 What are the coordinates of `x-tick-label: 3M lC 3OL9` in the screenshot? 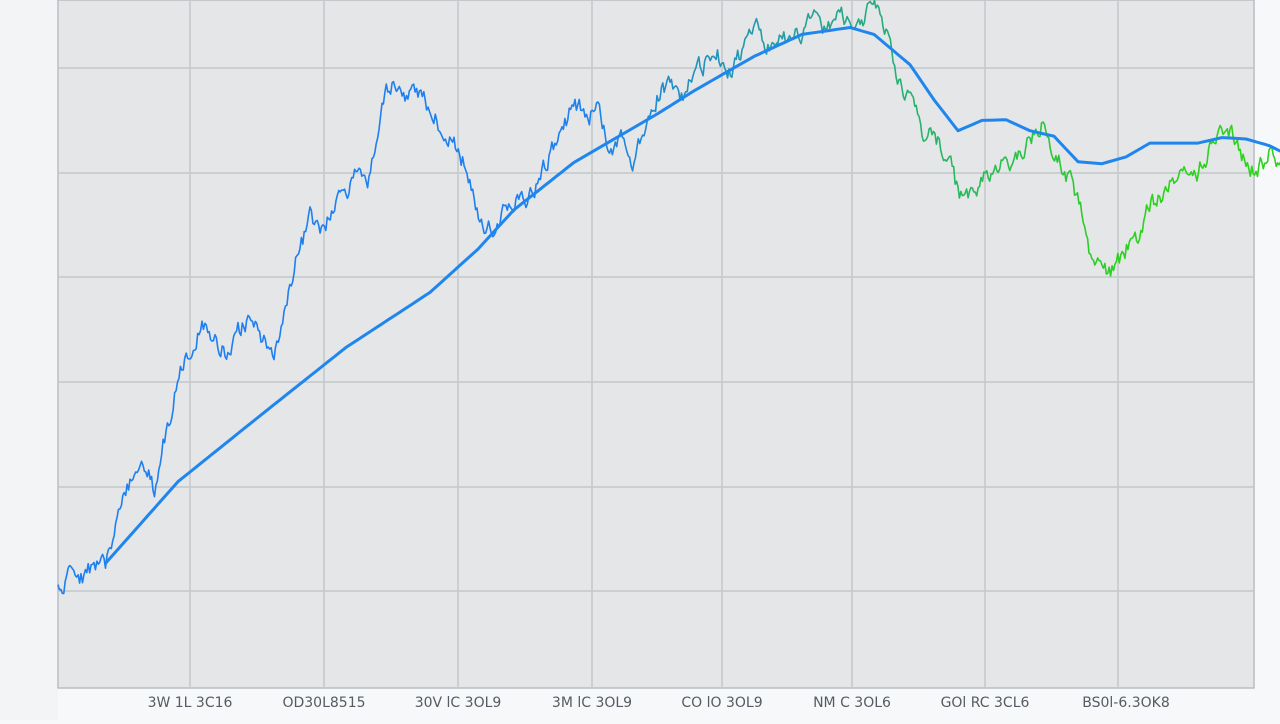 It's located at (592, 703).